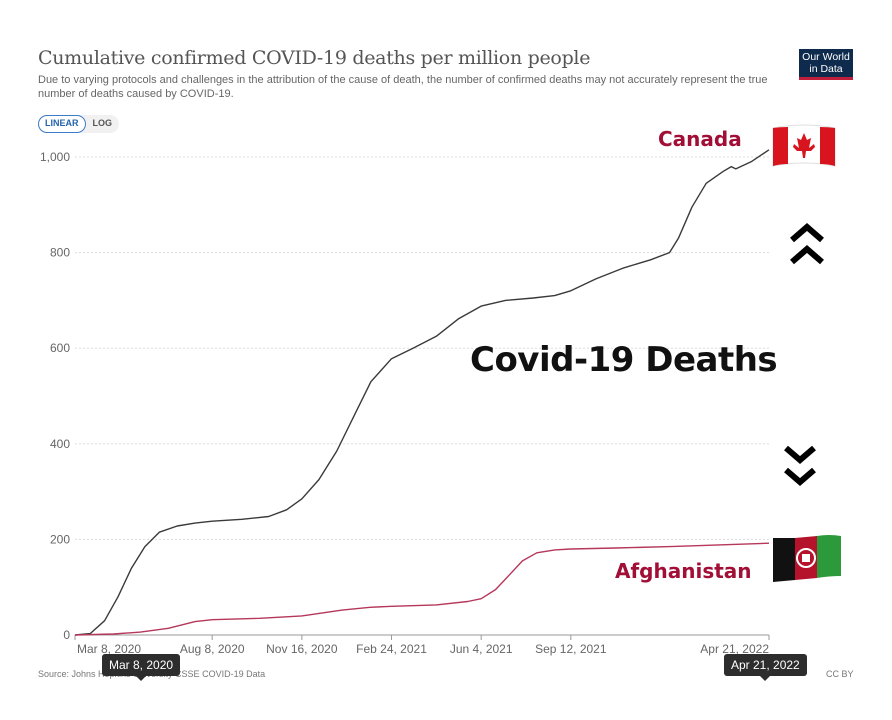  Describe the element at coordinates (60, 444) in the screenshot. I see `y-tick-label: 400` at that location.